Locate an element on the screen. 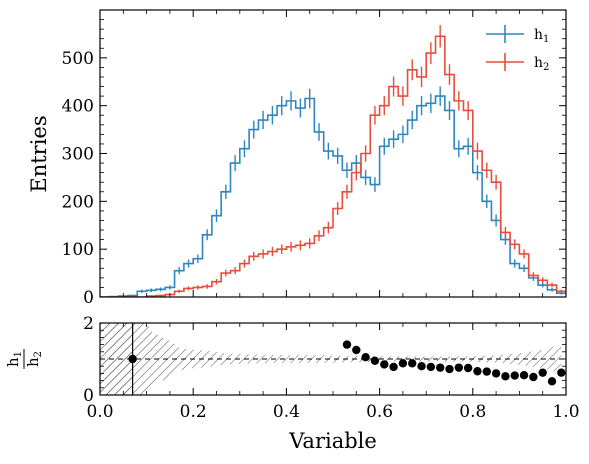  ratio-xtick-label: 1.0 is located at coordinates (565, 412).